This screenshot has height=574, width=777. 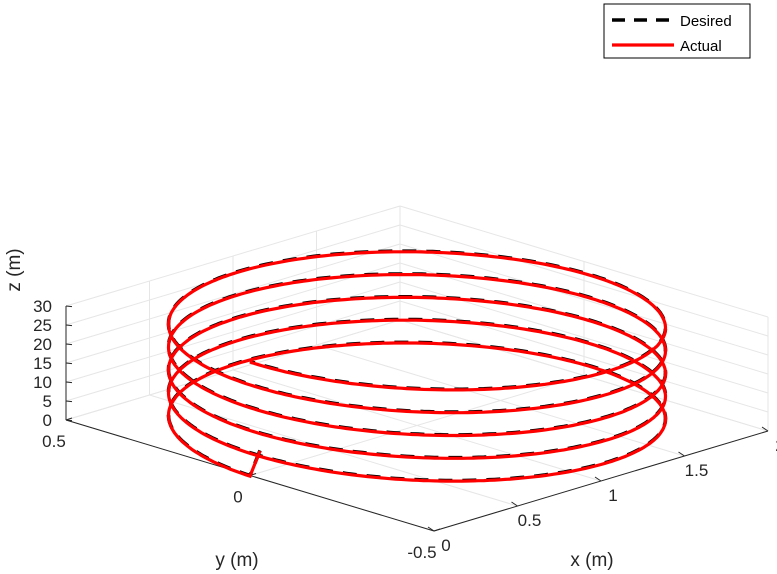 I want to click on z-tick-label: 10, so click(x=42, y=382).